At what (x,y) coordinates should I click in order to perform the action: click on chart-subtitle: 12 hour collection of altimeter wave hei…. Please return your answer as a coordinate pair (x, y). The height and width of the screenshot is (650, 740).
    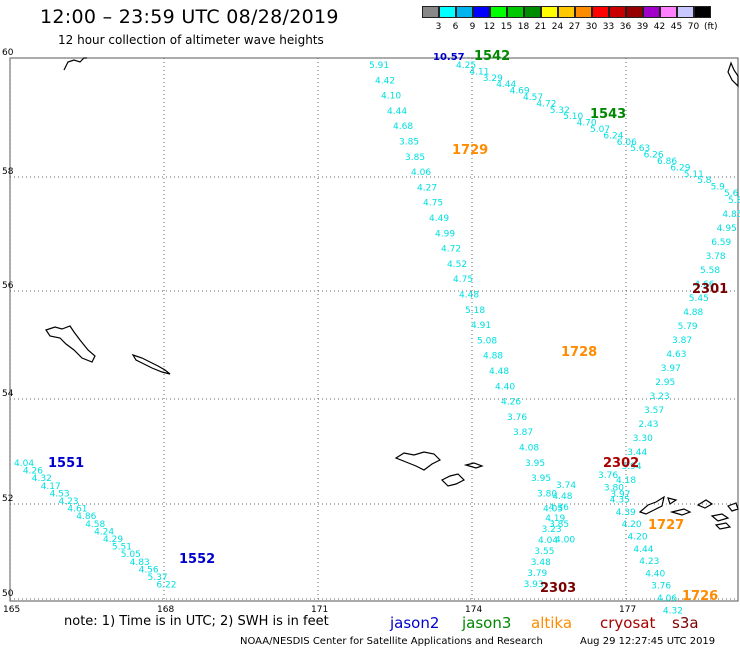
    Looking at the image, I should click on (191, 40).